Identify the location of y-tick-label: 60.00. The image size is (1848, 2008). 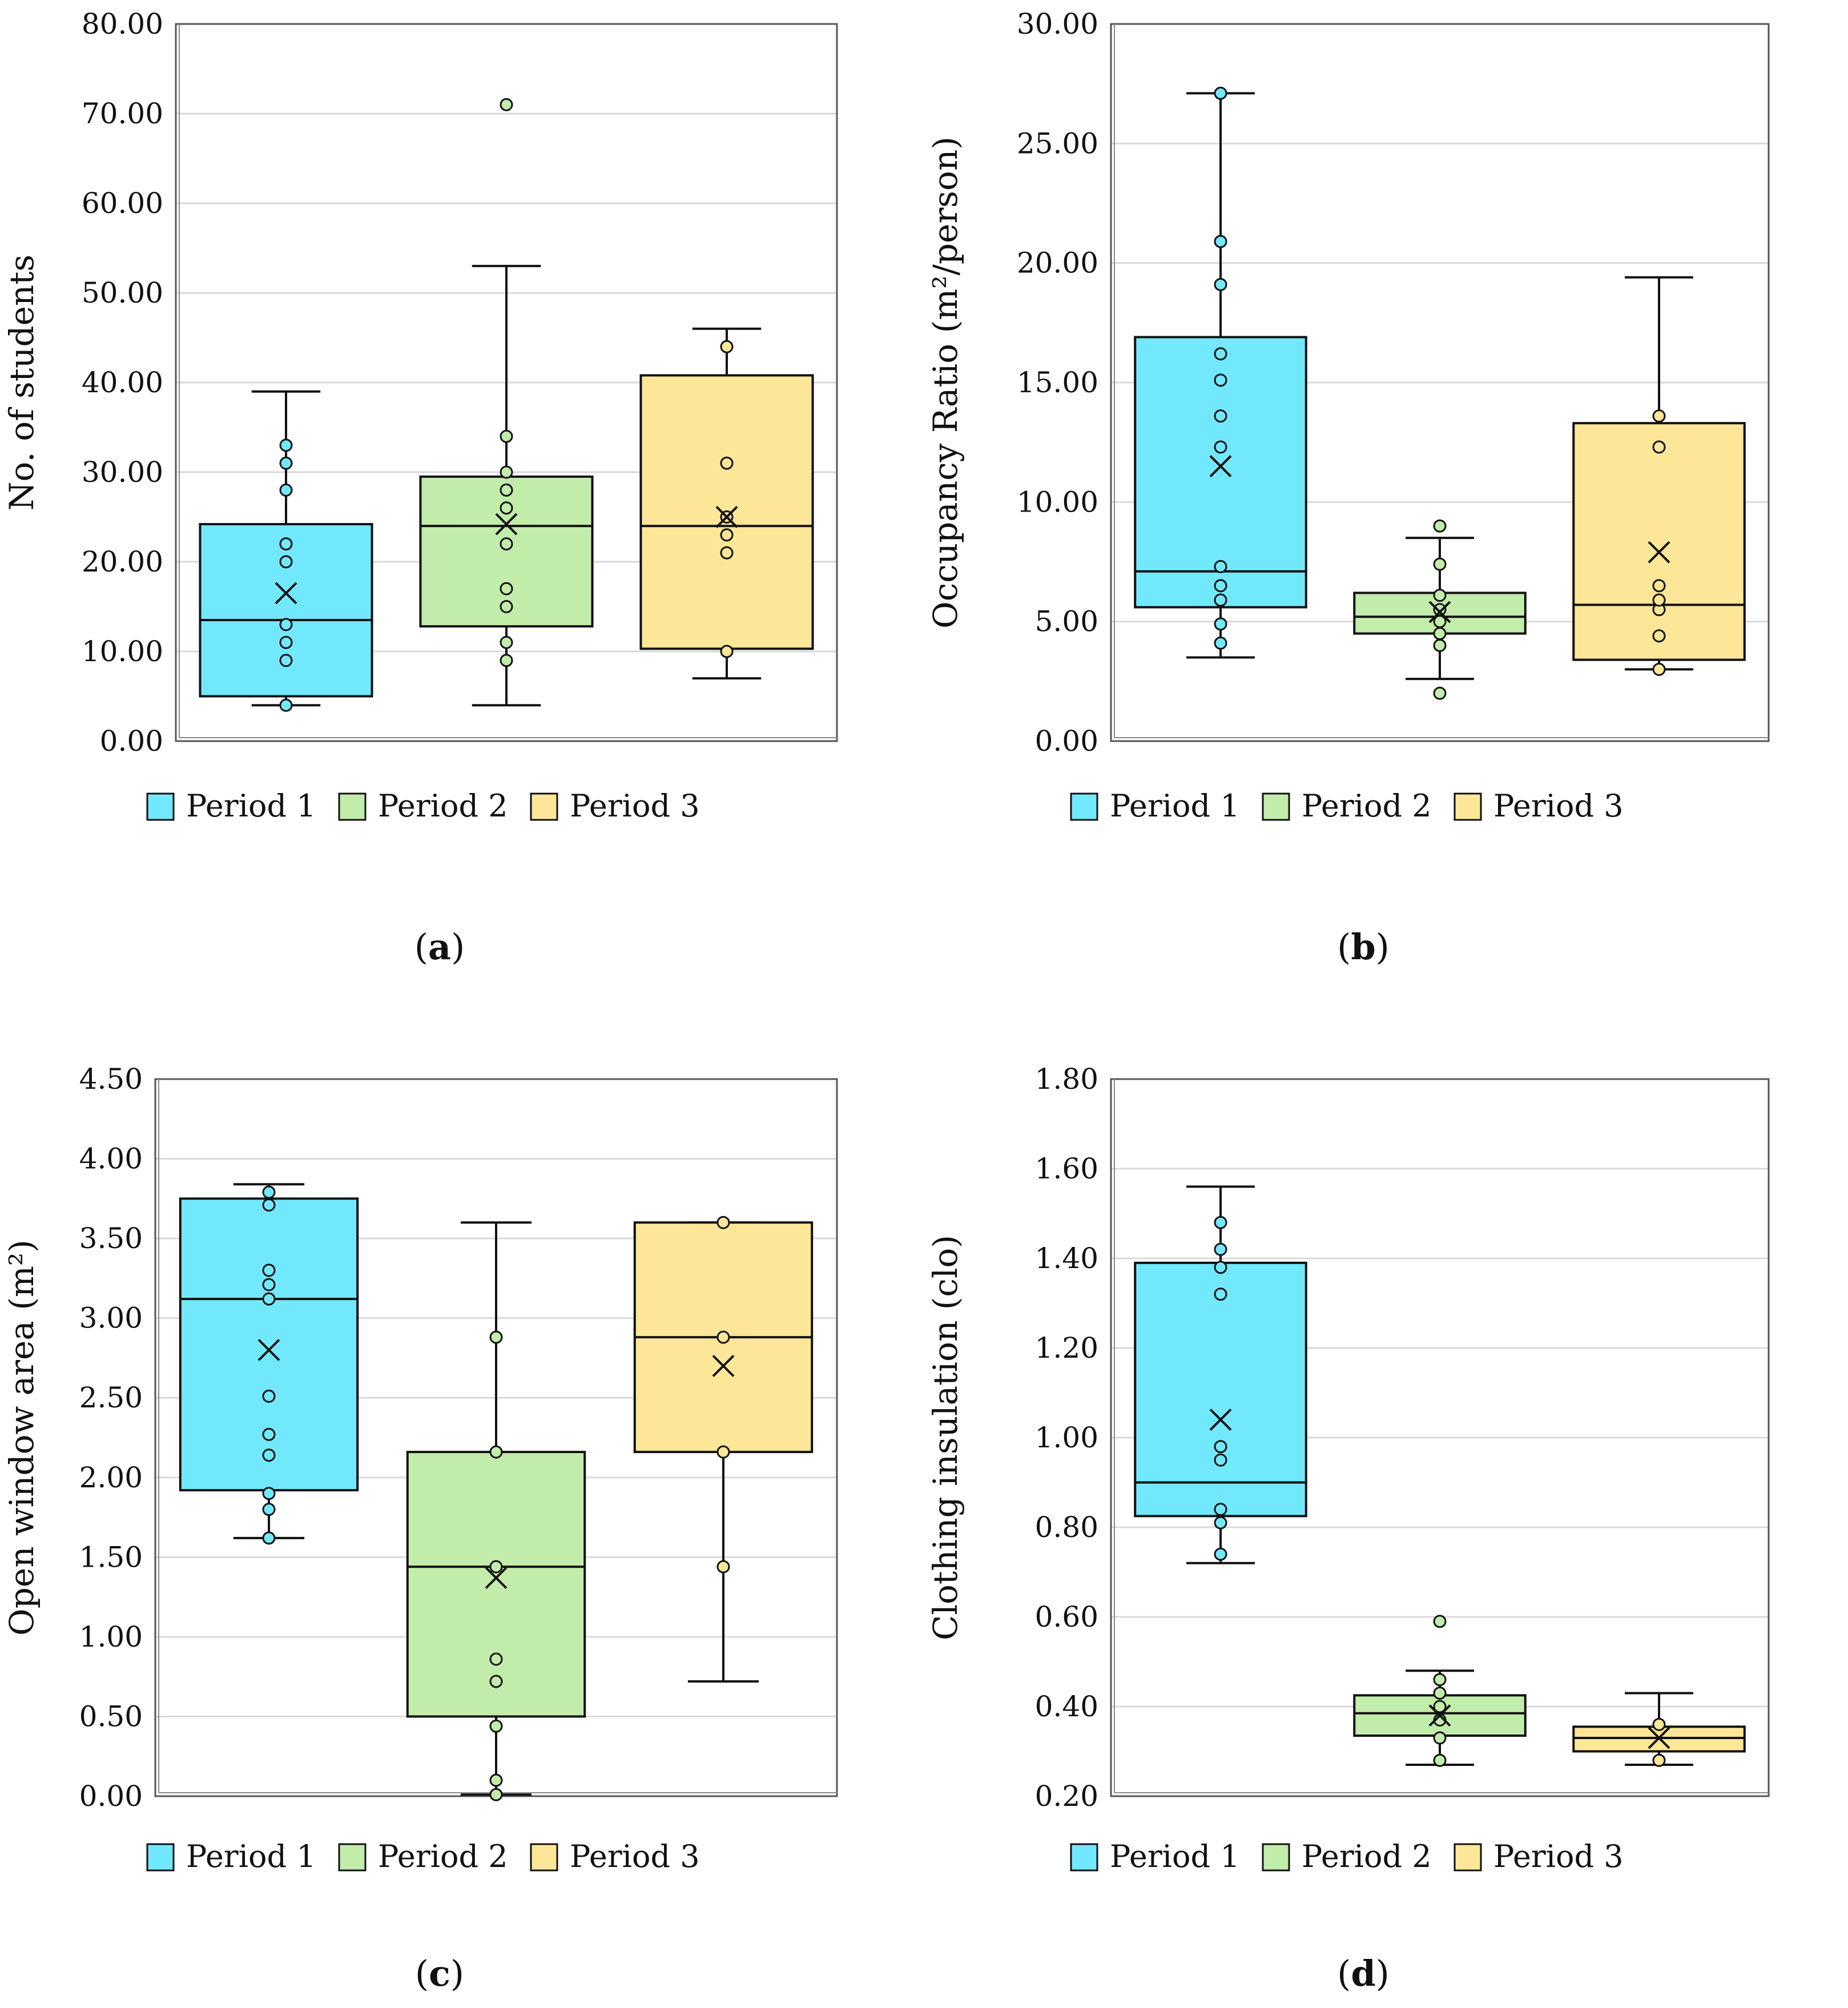
(122, 203).